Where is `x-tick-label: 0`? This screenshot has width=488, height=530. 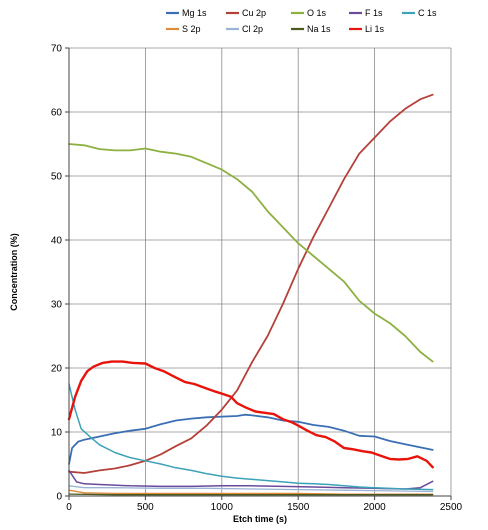
x-tick-label: 0 is located at coordinates (69, 507).